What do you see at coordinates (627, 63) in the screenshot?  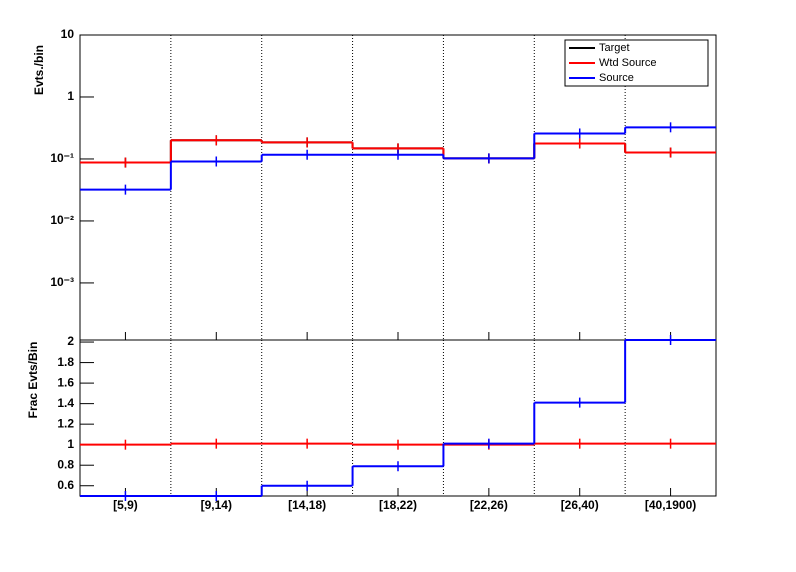 I see `legend-label: Wtd Source` at bounding box center [627, 63].